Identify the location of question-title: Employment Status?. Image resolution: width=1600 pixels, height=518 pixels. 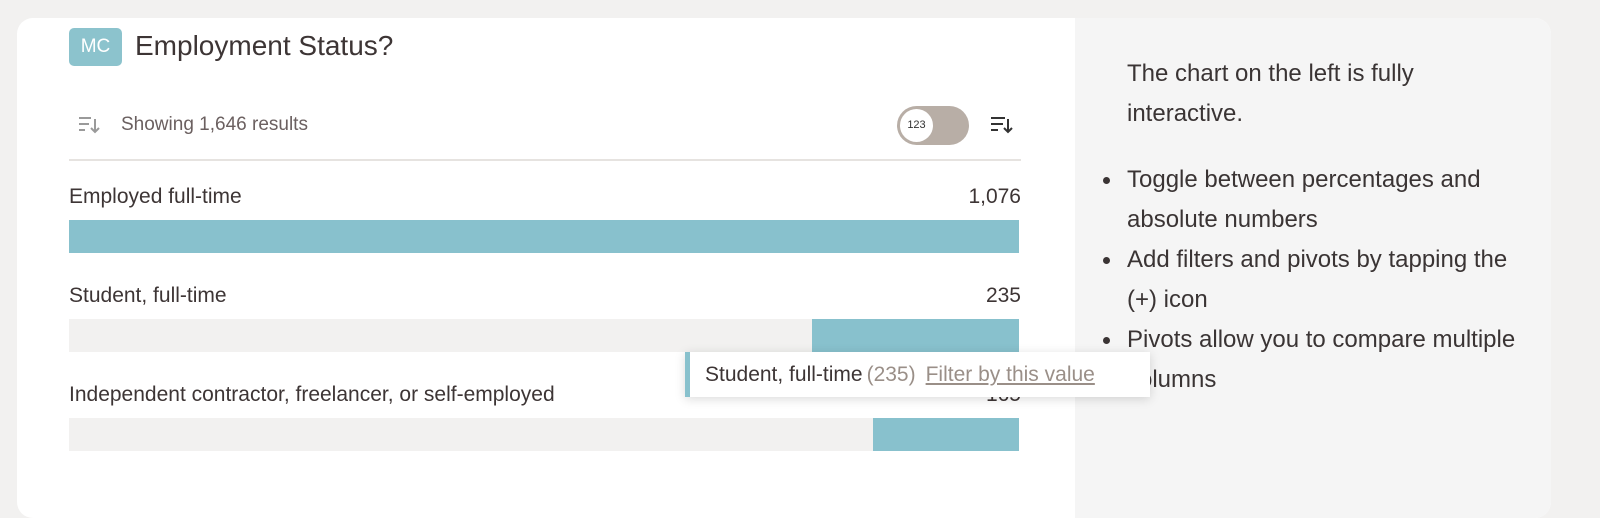
(264, 45).